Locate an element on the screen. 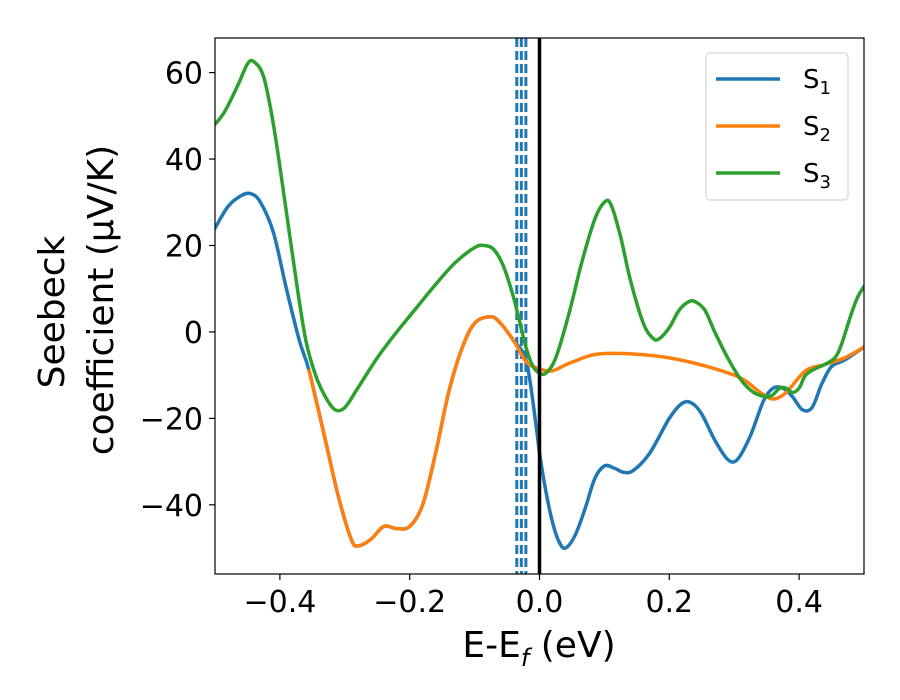 Image resolution: width=900 pixels, height=700 pixels. x-axis-title: E-Ef (eV) is located at coordinates (538, 648).